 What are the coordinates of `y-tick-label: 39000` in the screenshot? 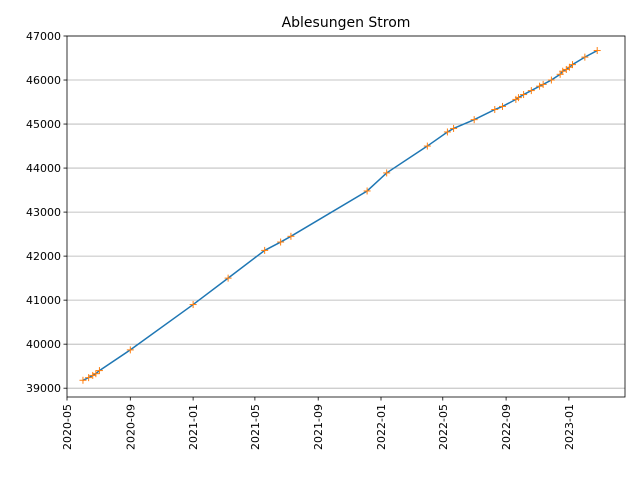 It's located at (43, 388).